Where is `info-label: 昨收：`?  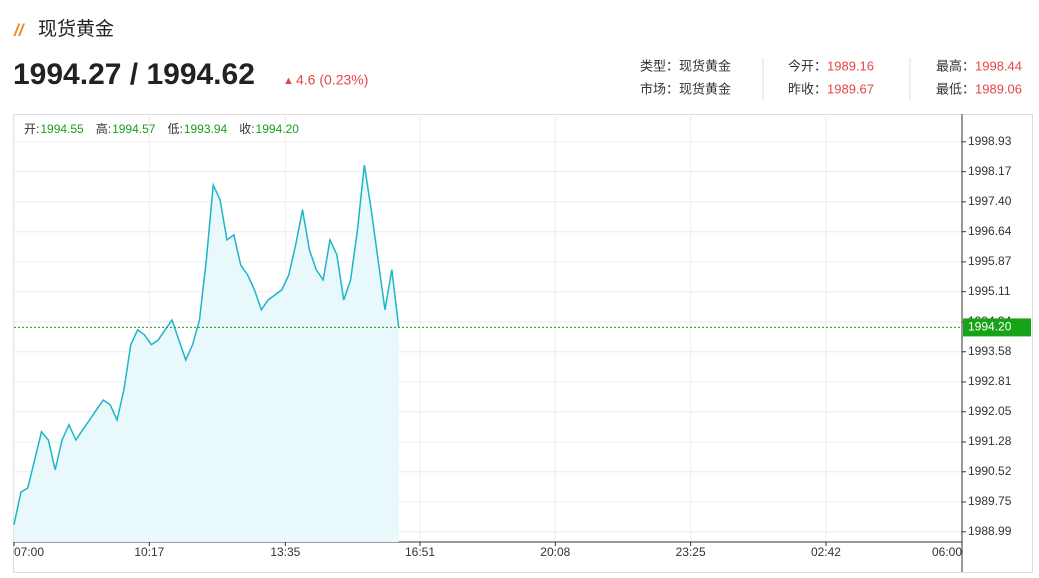
info-label: 昨收： is located at coordinates (807, 88).